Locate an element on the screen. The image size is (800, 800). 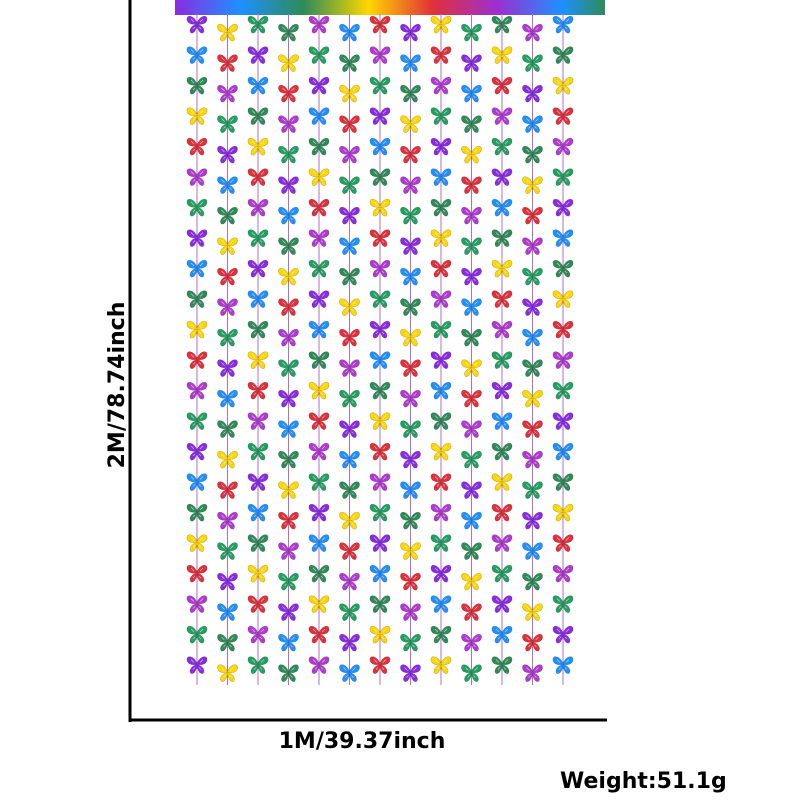
weight-label: Weight:51.1g is located at coordinates (643, 781).